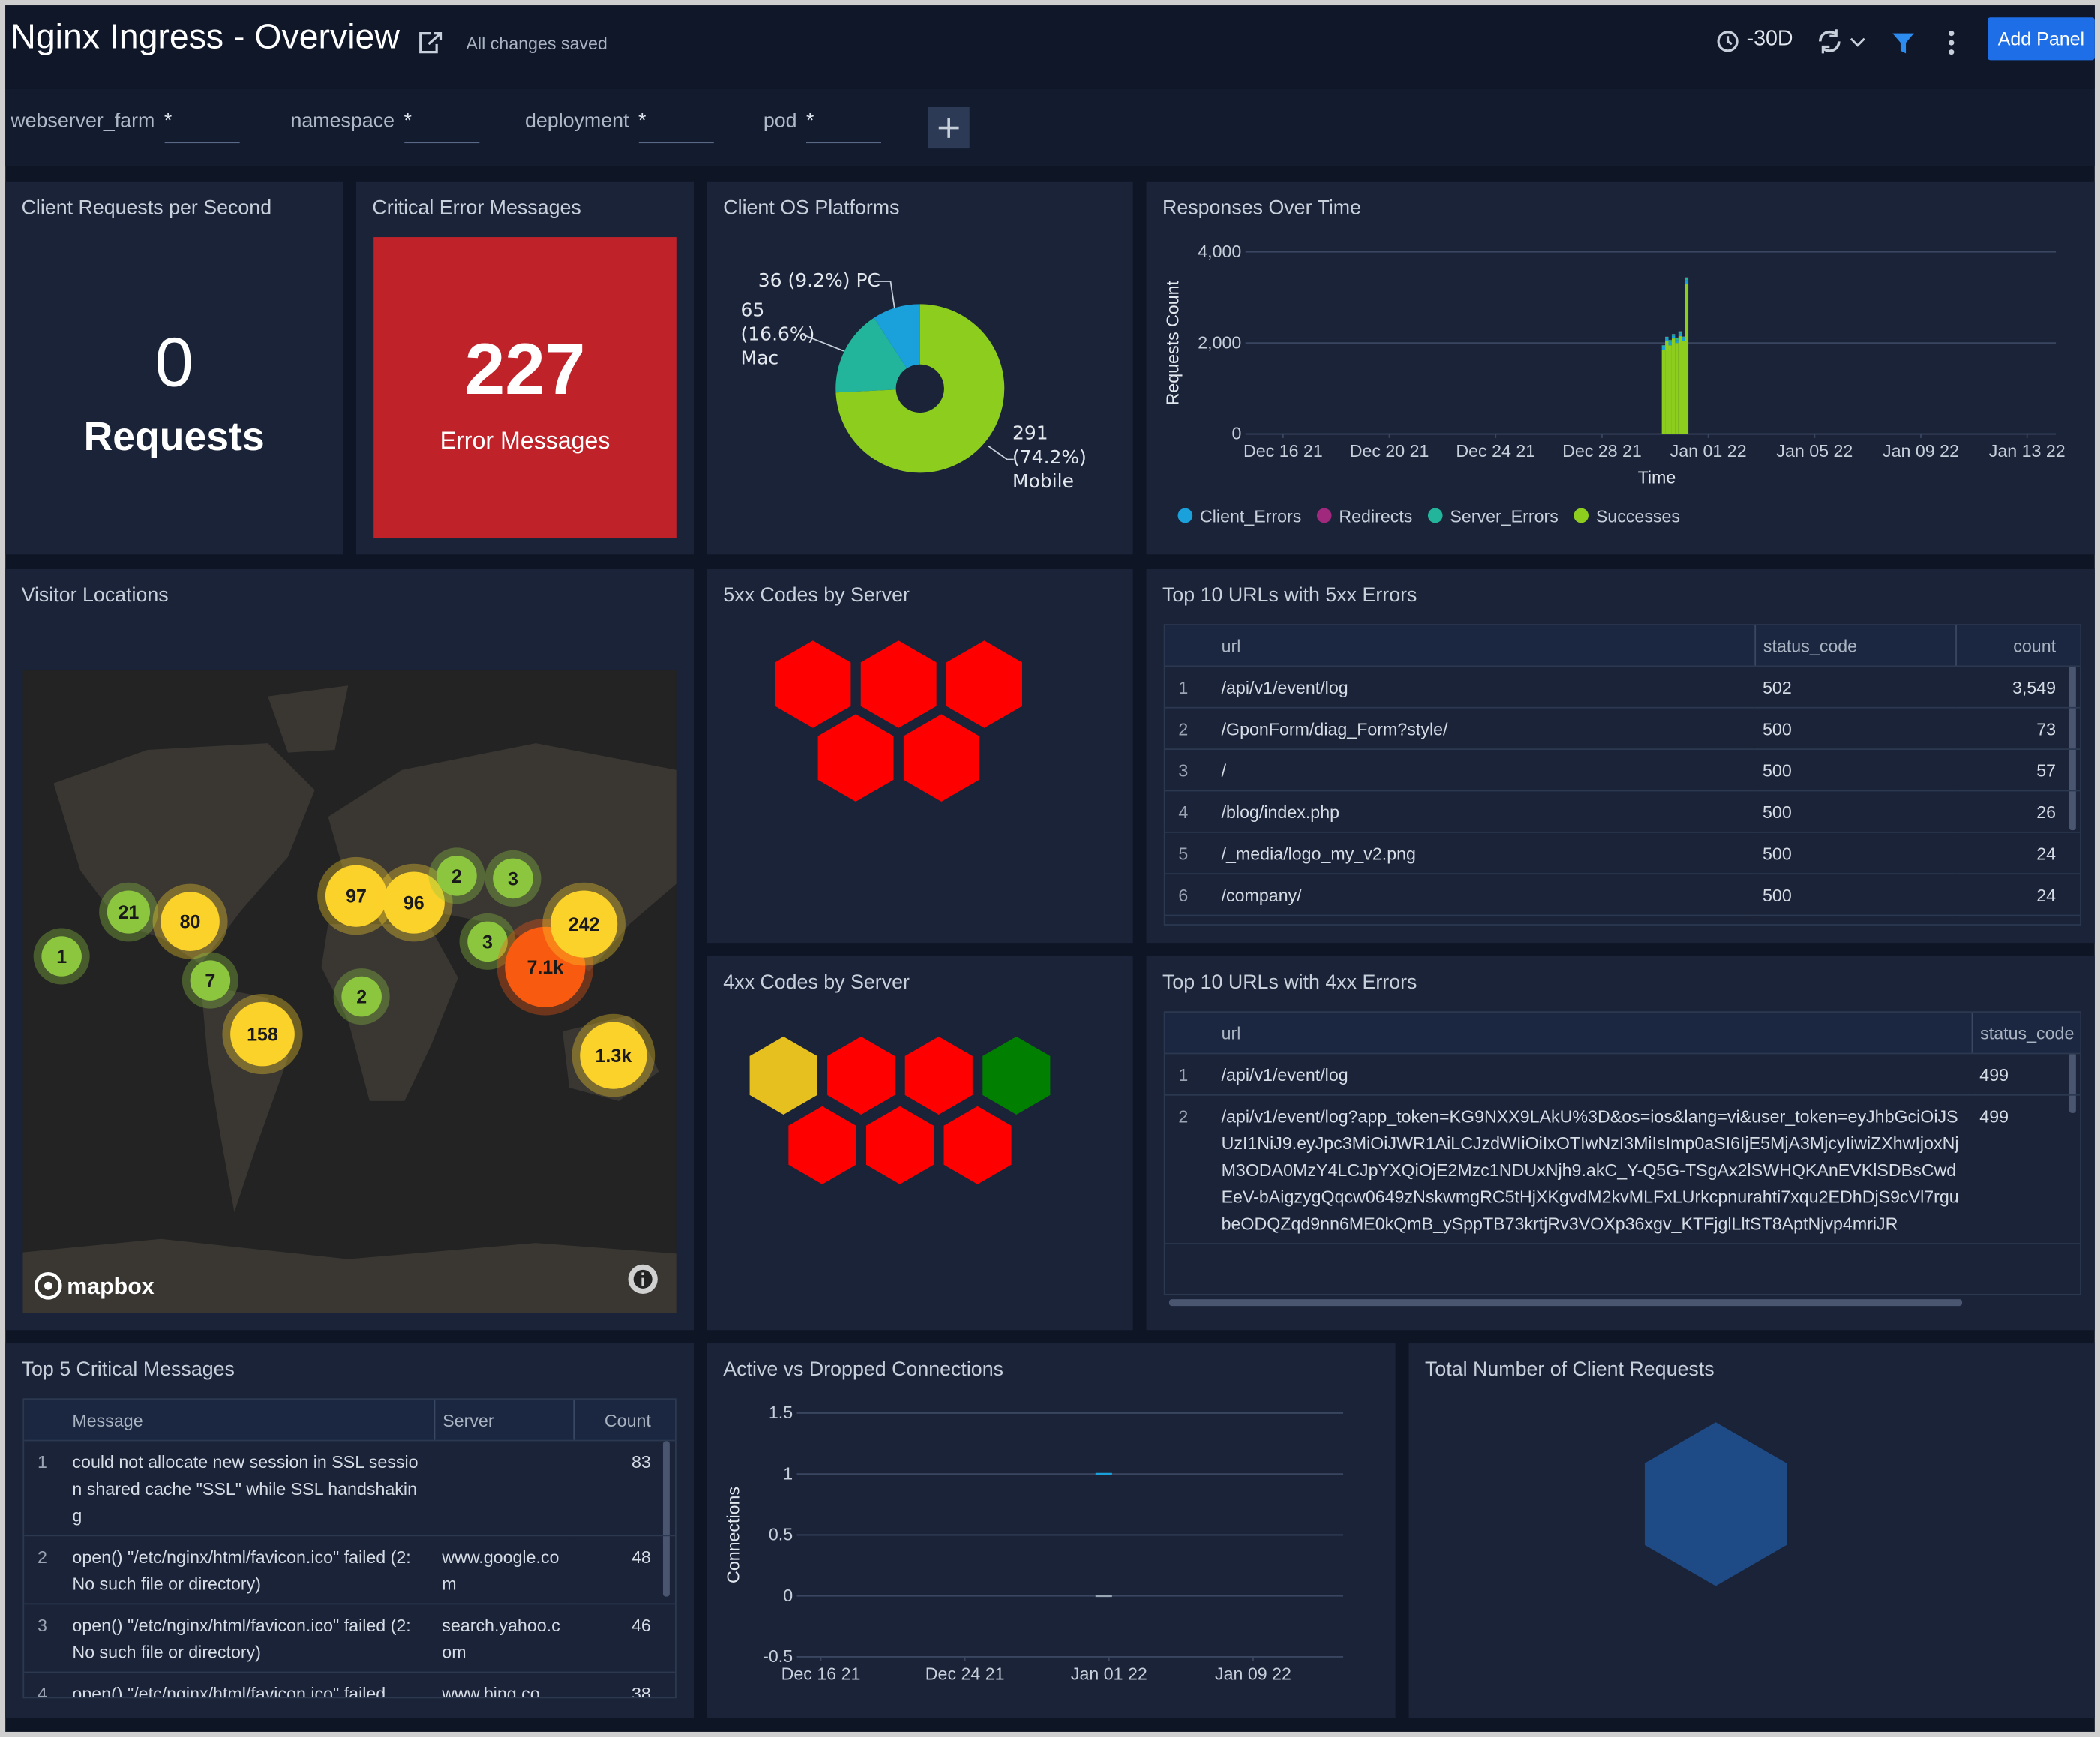  I want to click on table-cell: /_media/logo_my_v2.png, so click(1484, 853).